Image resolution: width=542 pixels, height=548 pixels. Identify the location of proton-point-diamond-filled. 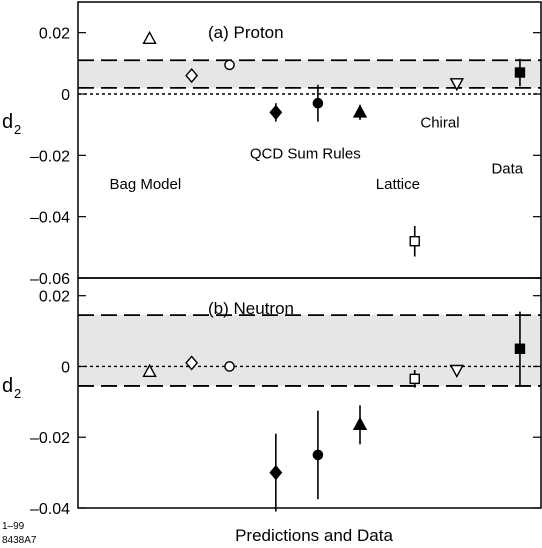
(276, 112).